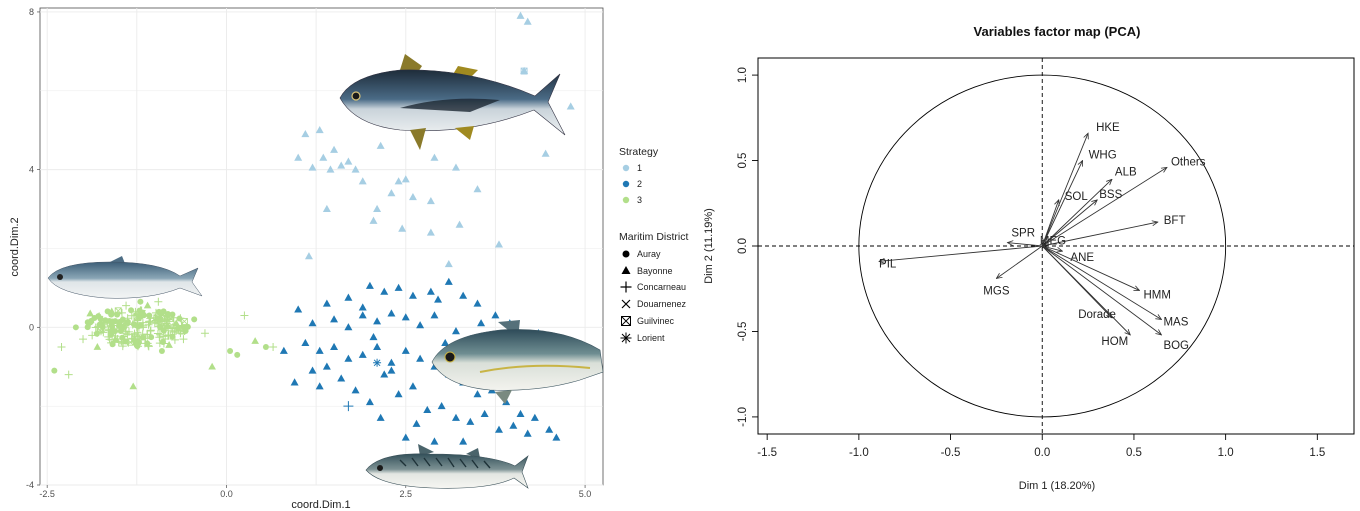 This screenshot has width=1360, height=511. What do you see at coordinates (626, 270) in the screenshot?
I see `legend-bayonne-swatch` at bounding box center [626, 270].